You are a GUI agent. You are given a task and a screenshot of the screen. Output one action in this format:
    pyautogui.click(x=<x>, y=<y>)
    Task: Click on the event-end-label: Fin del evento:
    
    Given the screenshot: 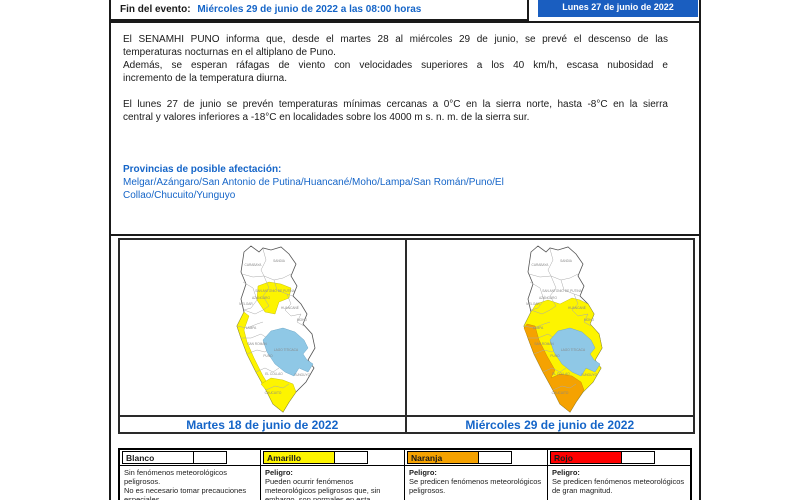 What is the action you would take?
    pyautogui.click(x=155, y=9)
    